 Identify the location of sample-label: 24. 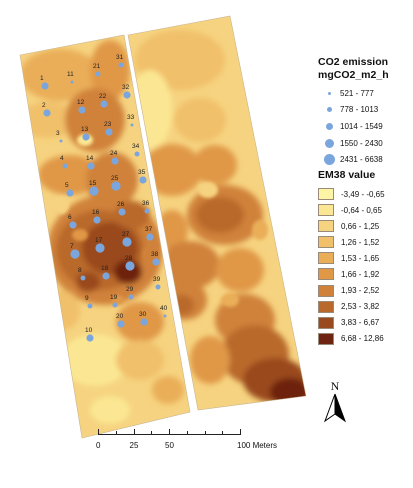
(114, 153).